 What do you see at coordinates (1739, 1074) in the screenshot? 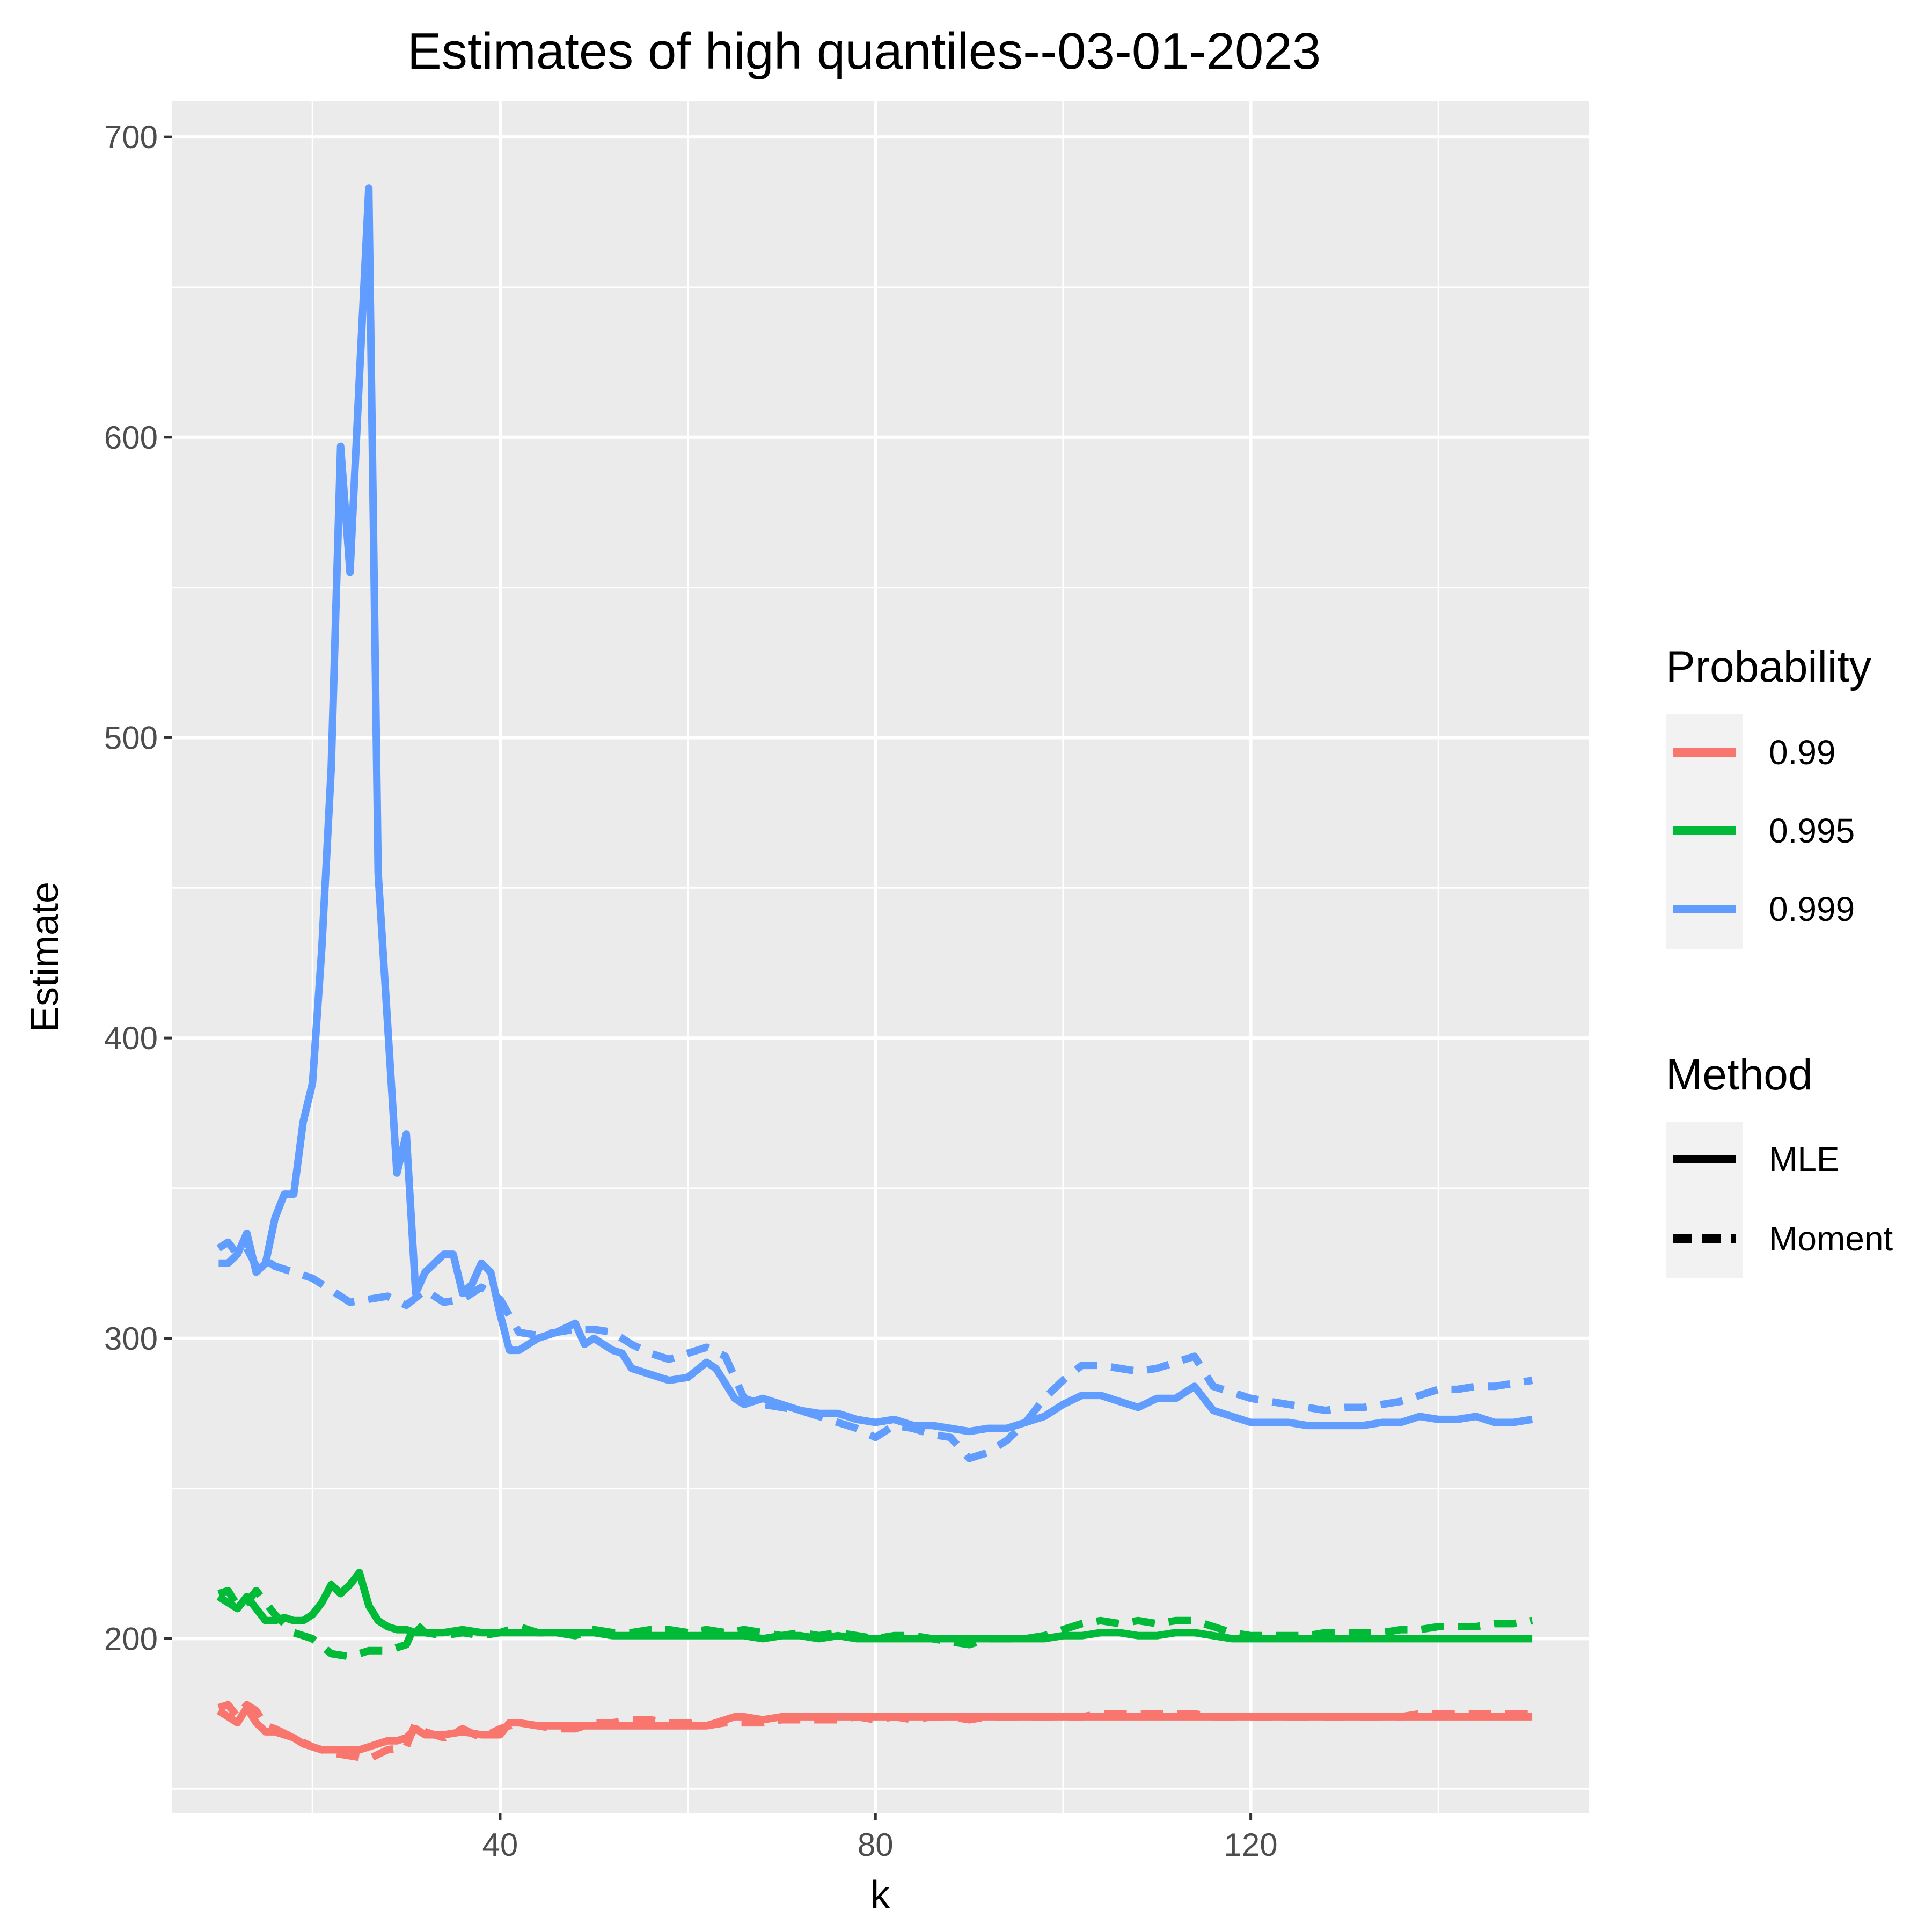
I see `legend-title-method: Method` at bounding box center [1739, 1074].